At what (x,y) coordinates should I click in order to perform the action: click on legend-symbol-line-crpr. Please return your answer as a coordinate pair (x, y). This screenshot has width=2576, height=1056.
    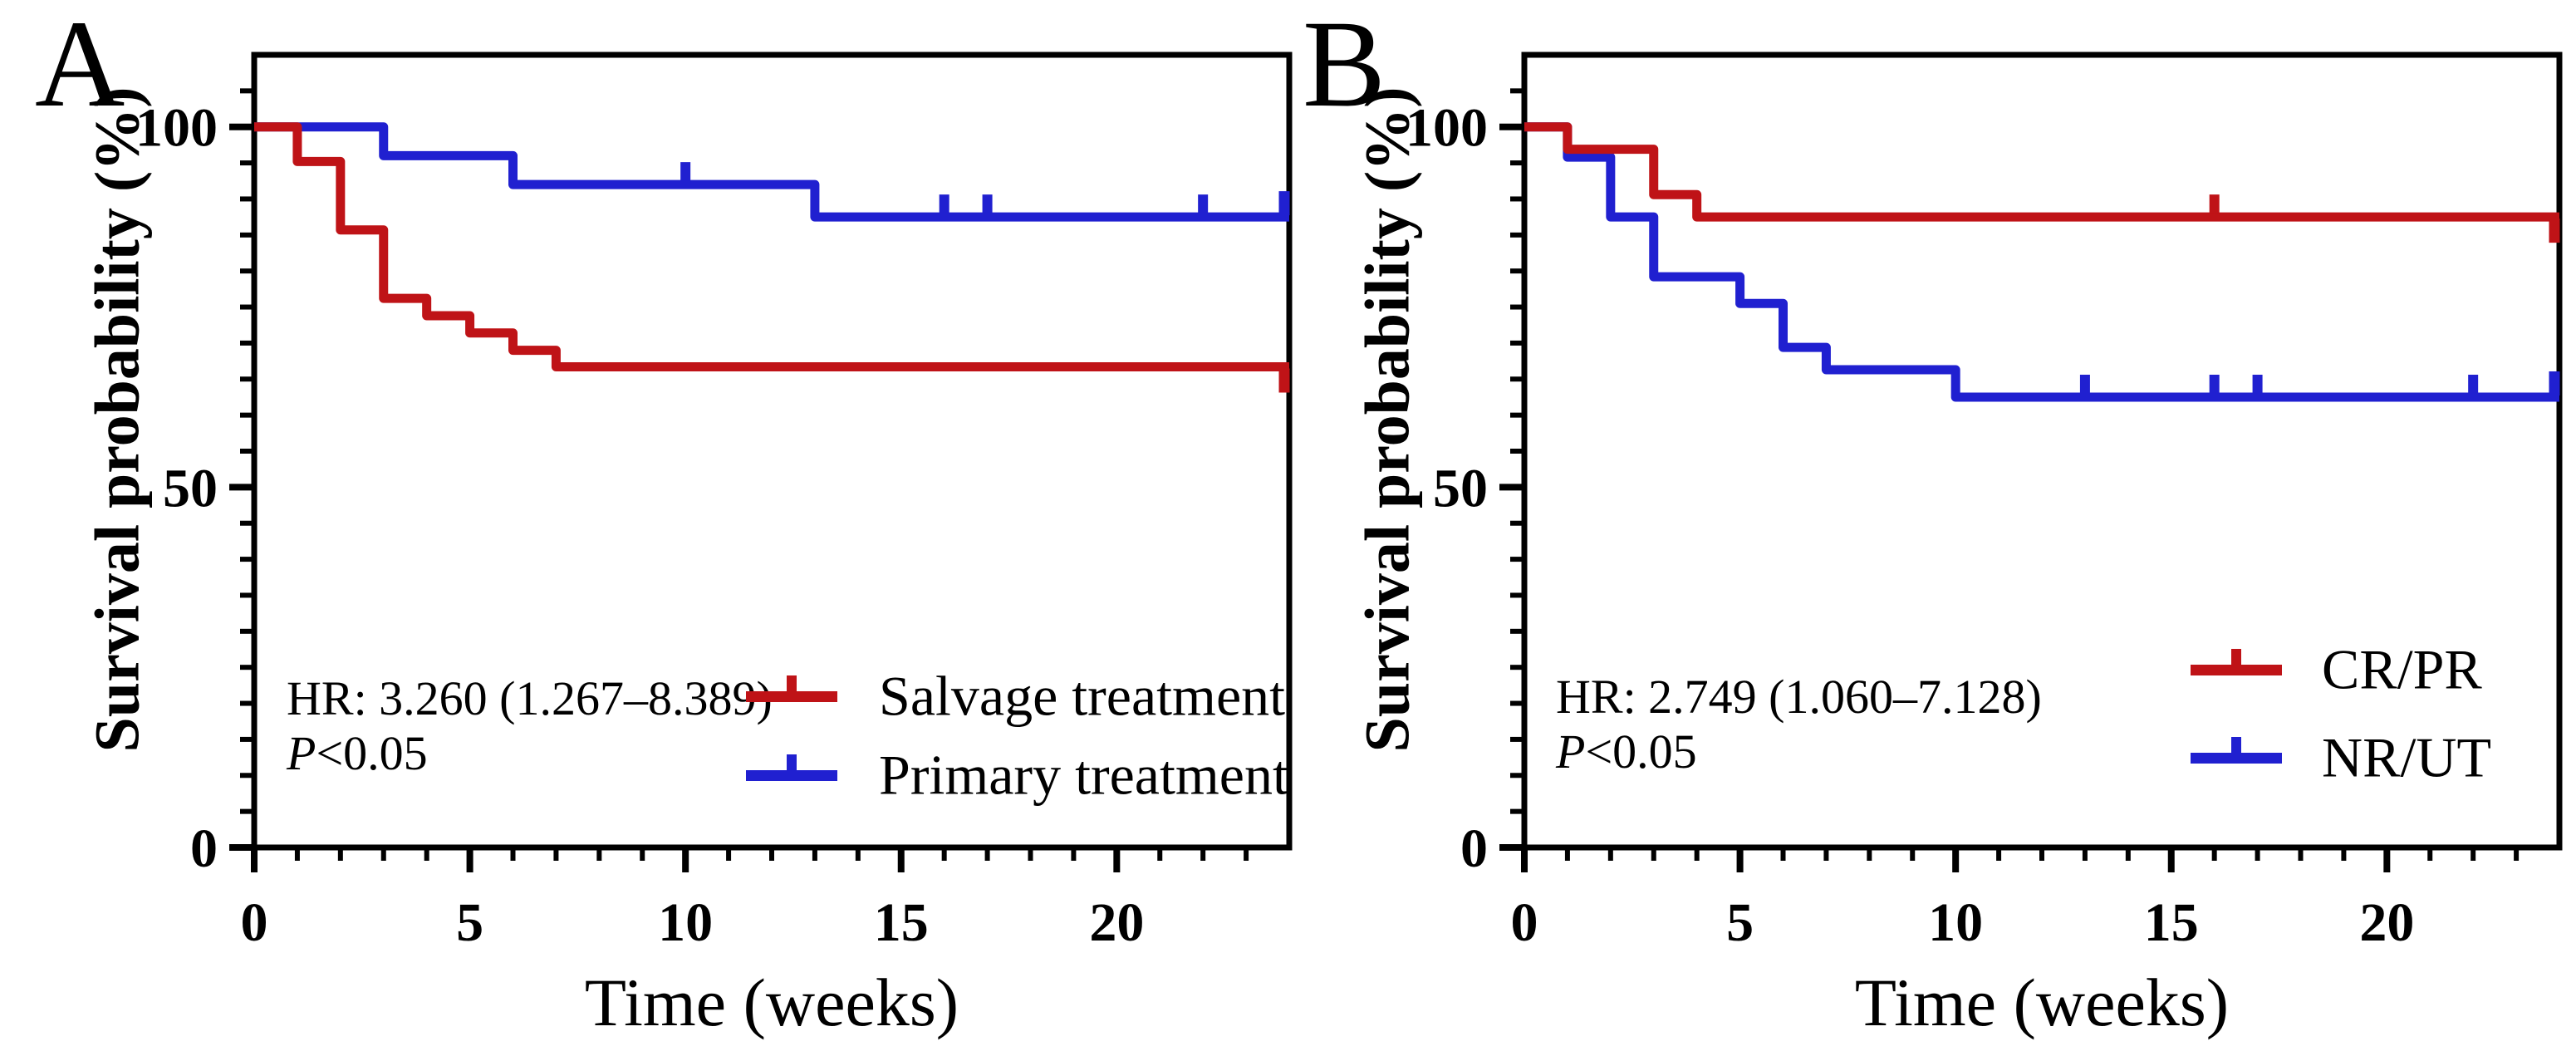
    Looking at the image, I should click on (2236, 670).